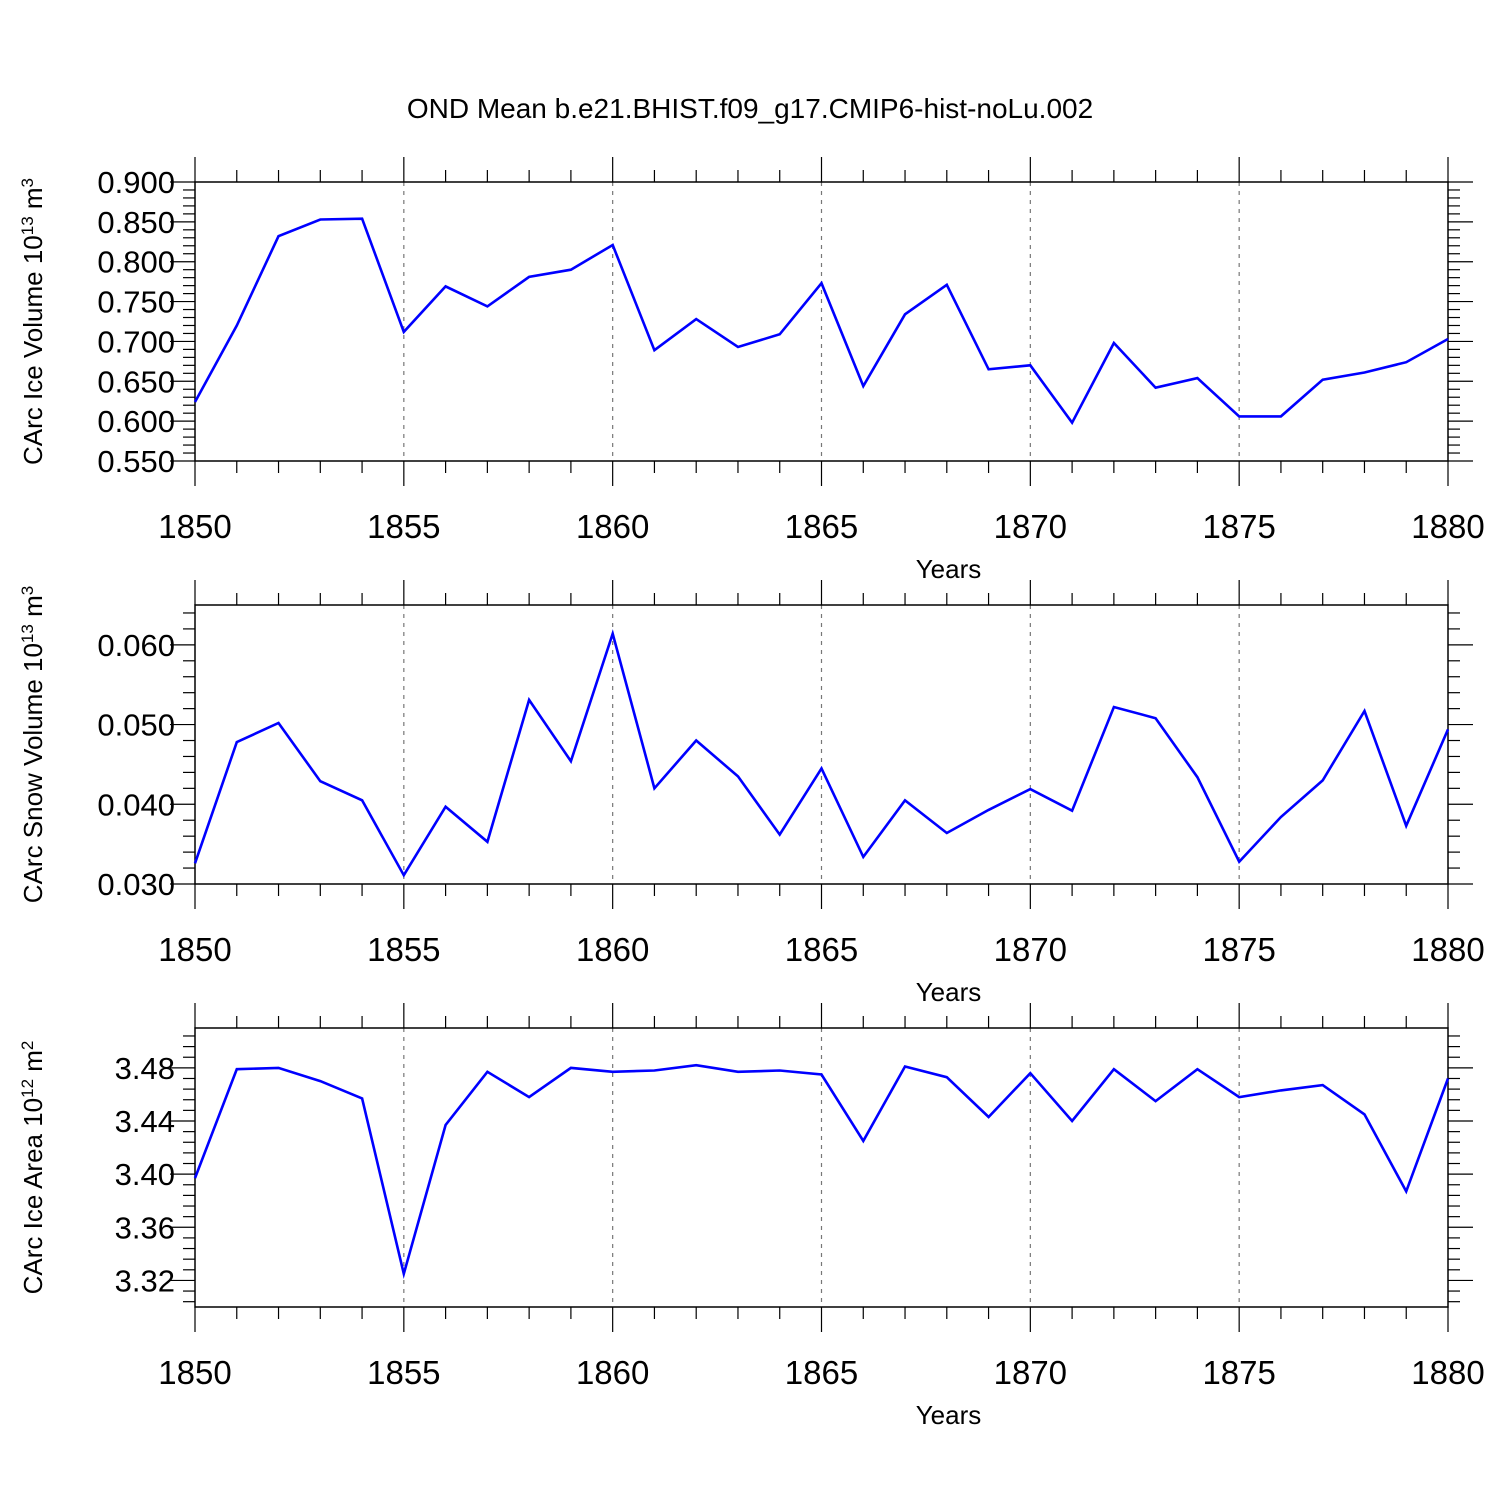 This screenshot has width=1500, height=1500. I want to click on ice-area-xlabel: Years, so click(949, 1415).